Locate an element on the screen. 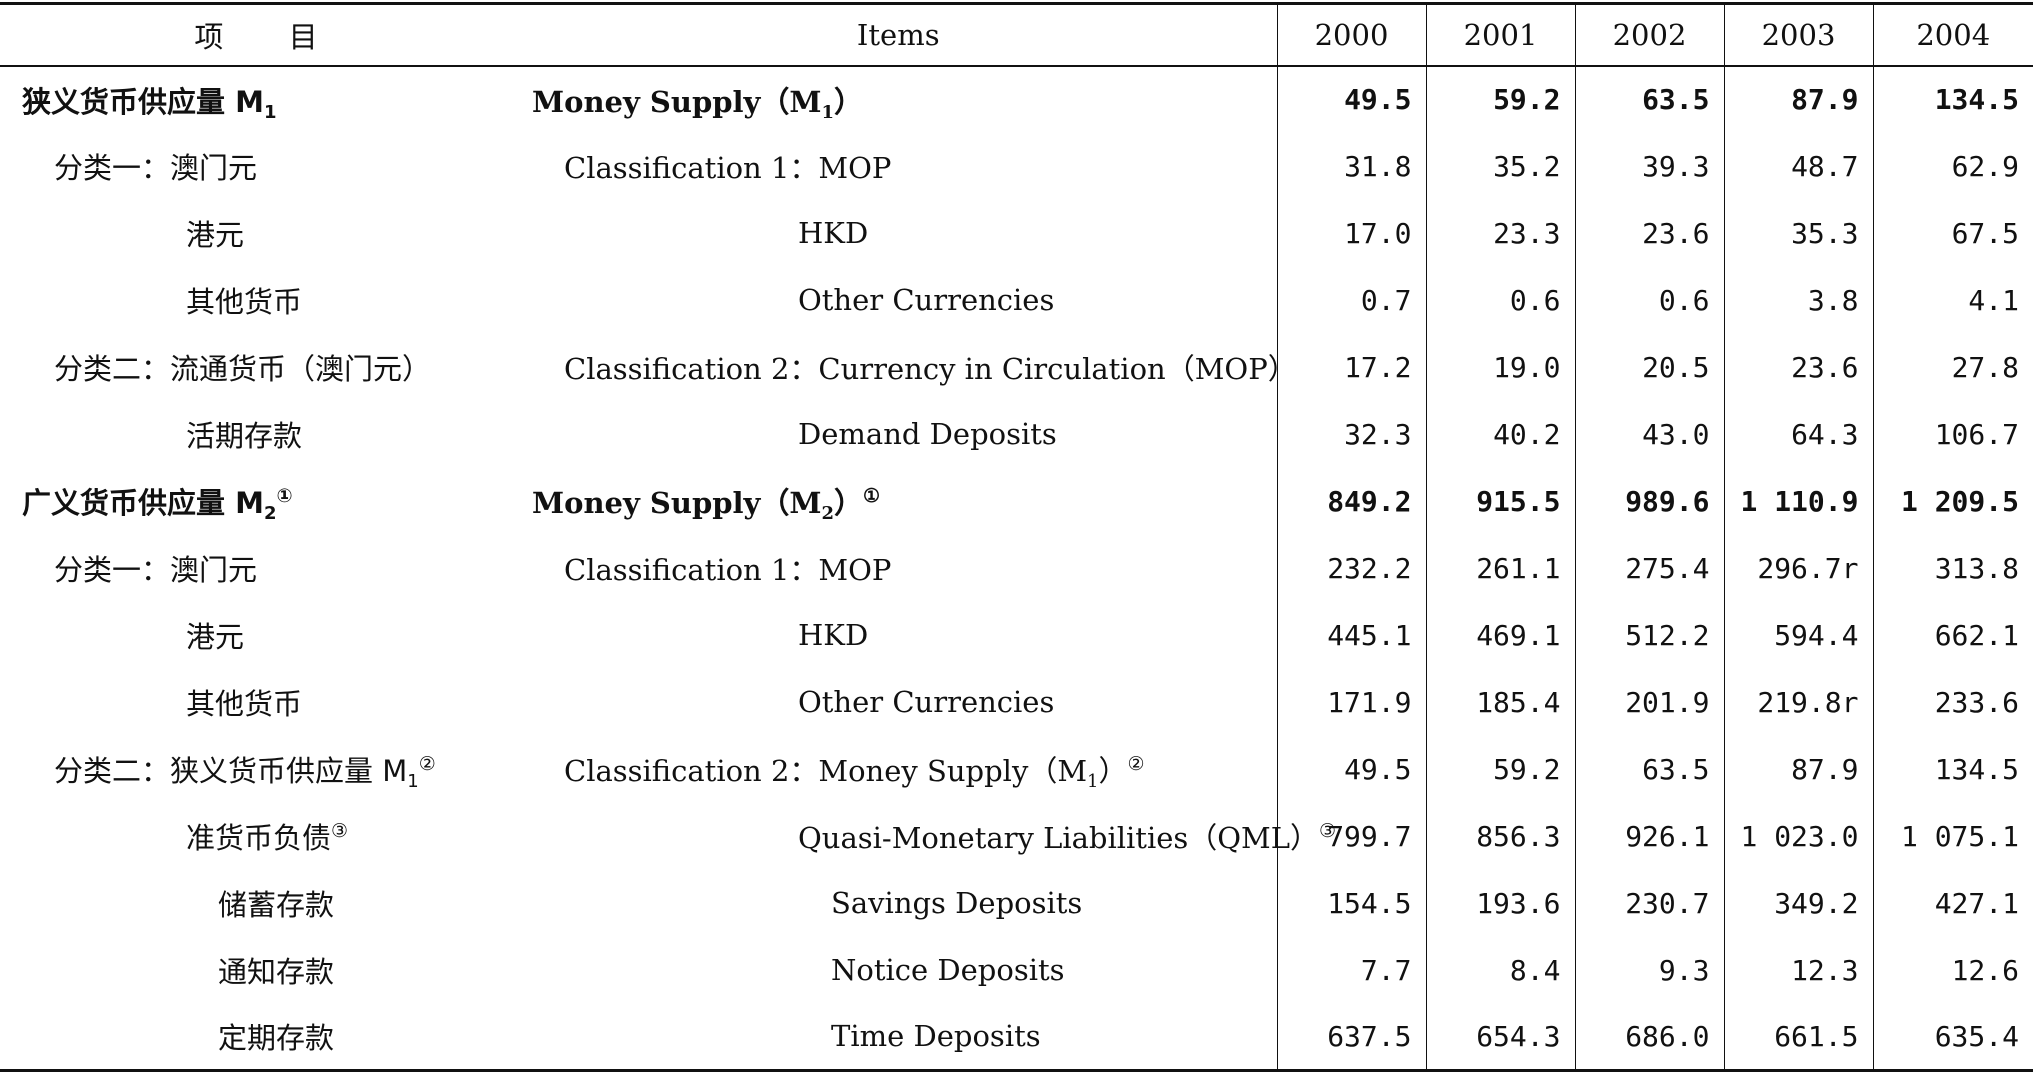 The width and height of the screenshot is (2037, 1072). value-cell-2003: 296.7r is located at coordinates (1798, 568).